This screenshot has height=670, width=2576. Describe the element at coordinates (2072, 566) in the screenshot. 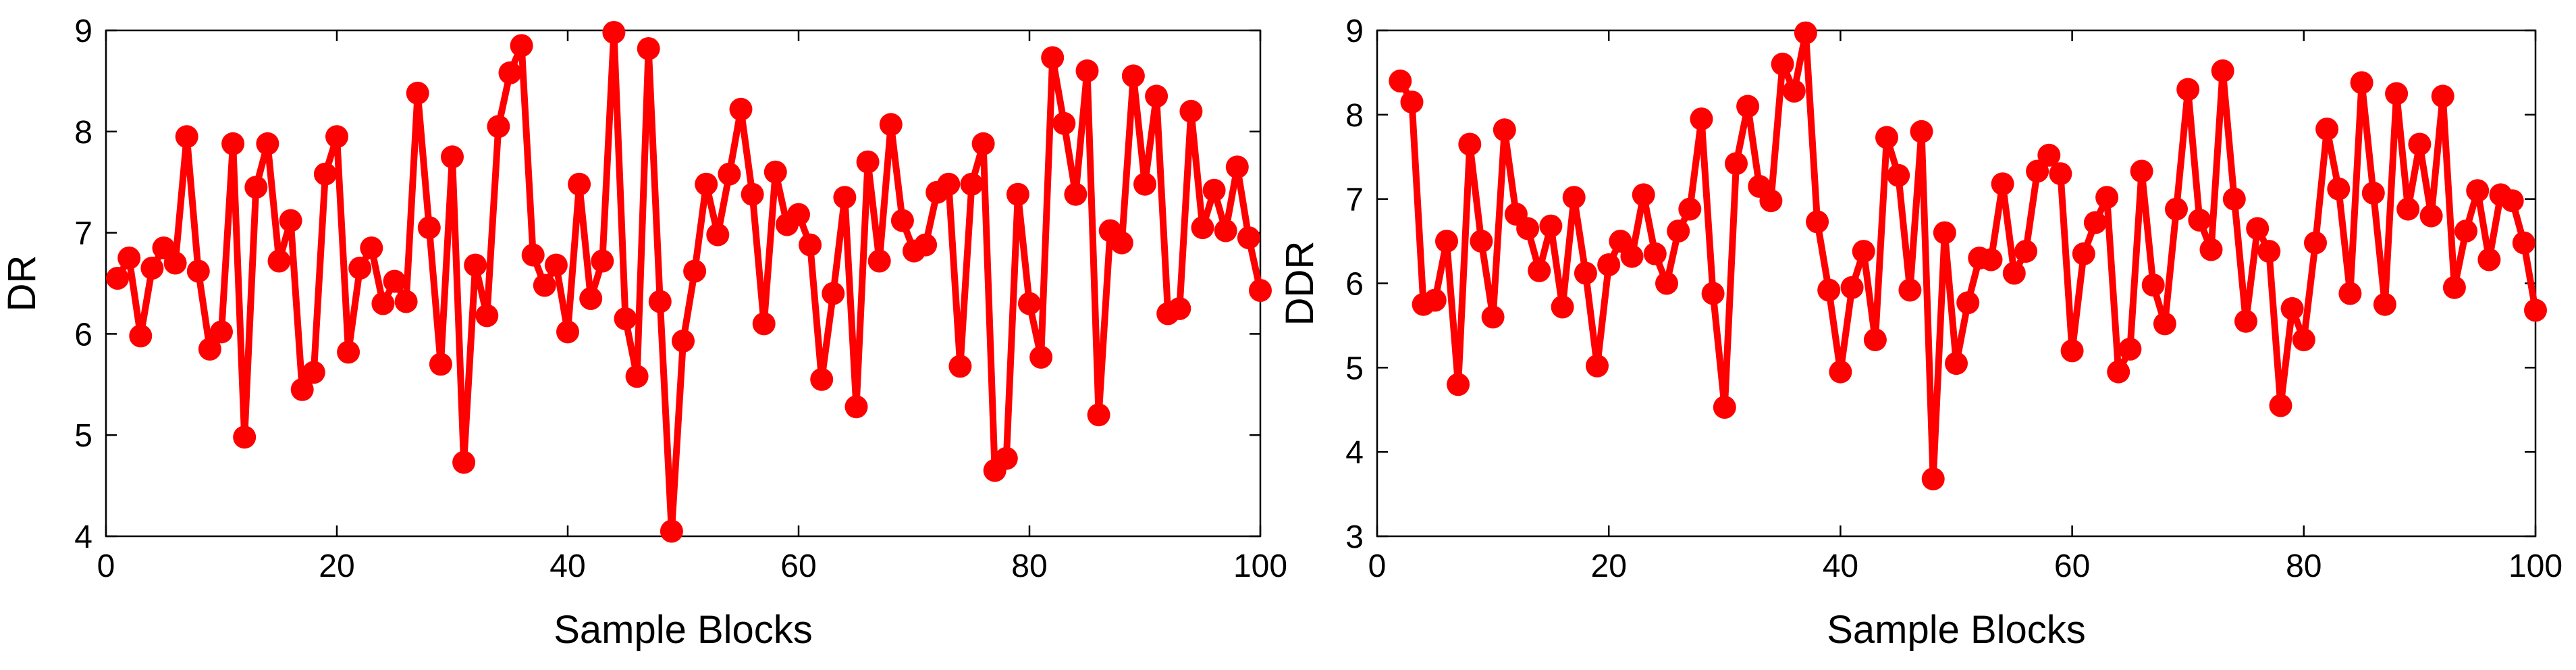

I see `x-tick-label: 60` at that location.